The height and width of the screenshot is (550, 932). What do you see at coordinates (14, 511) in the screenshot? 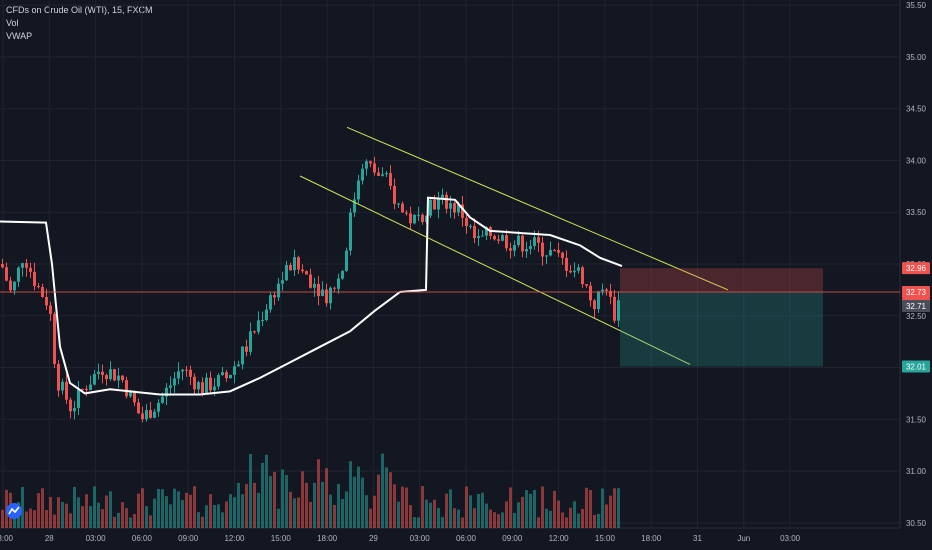
I see `tradingview-logo-icon` at bounding box center [14, 511].